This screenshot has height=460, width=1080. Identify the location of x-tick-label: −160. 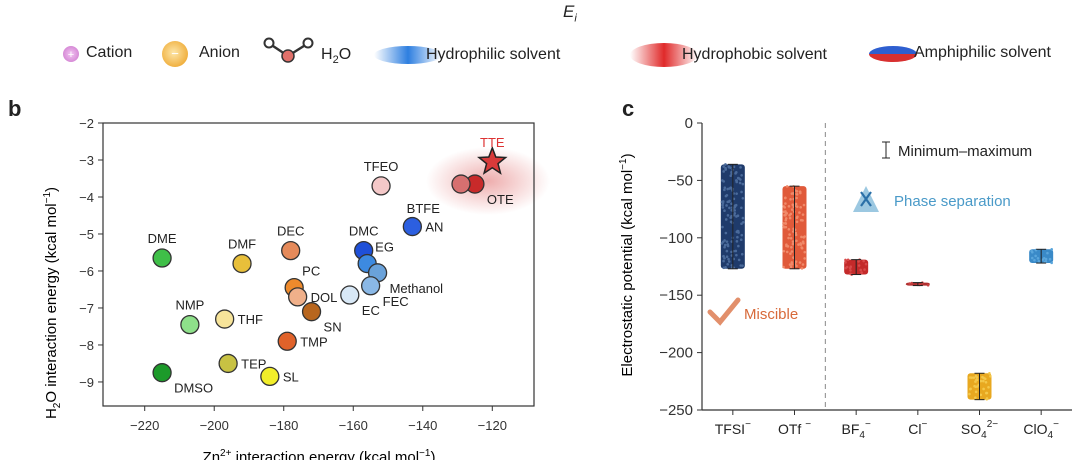
(353, 425).